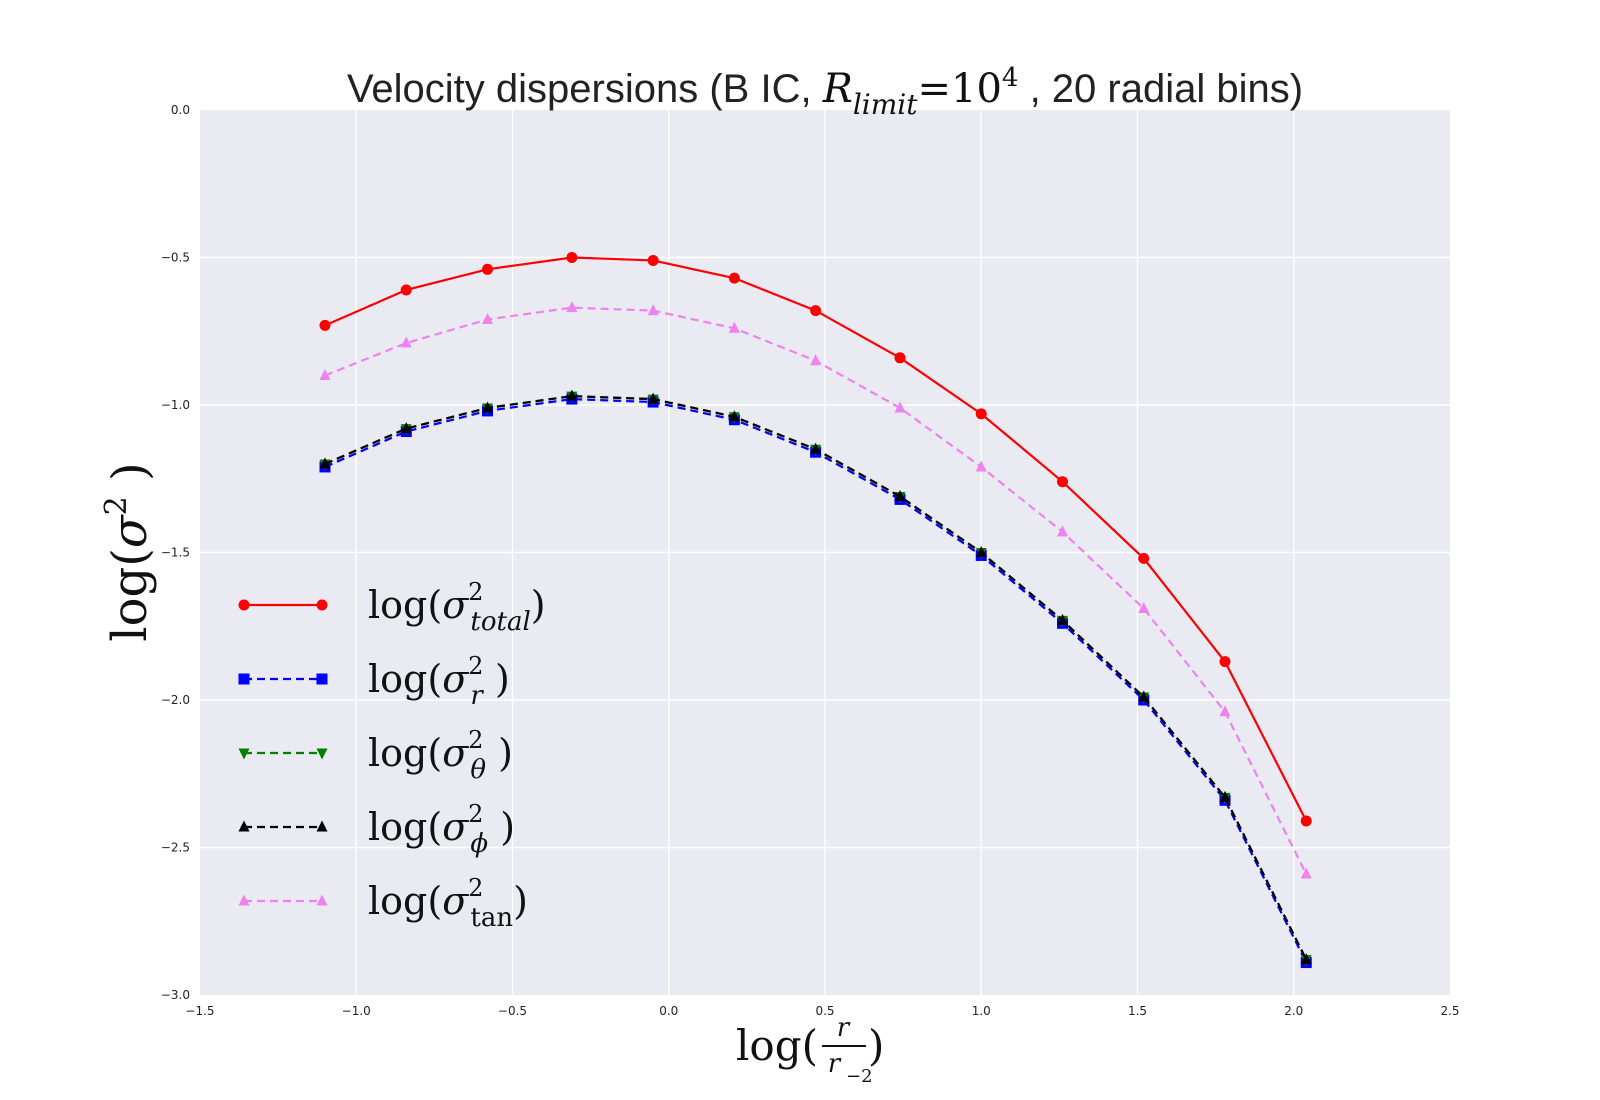 The width and height of the screenshot is (1600, 1100). I want to click on legend-label-subscript: θ, so click(478, 770).